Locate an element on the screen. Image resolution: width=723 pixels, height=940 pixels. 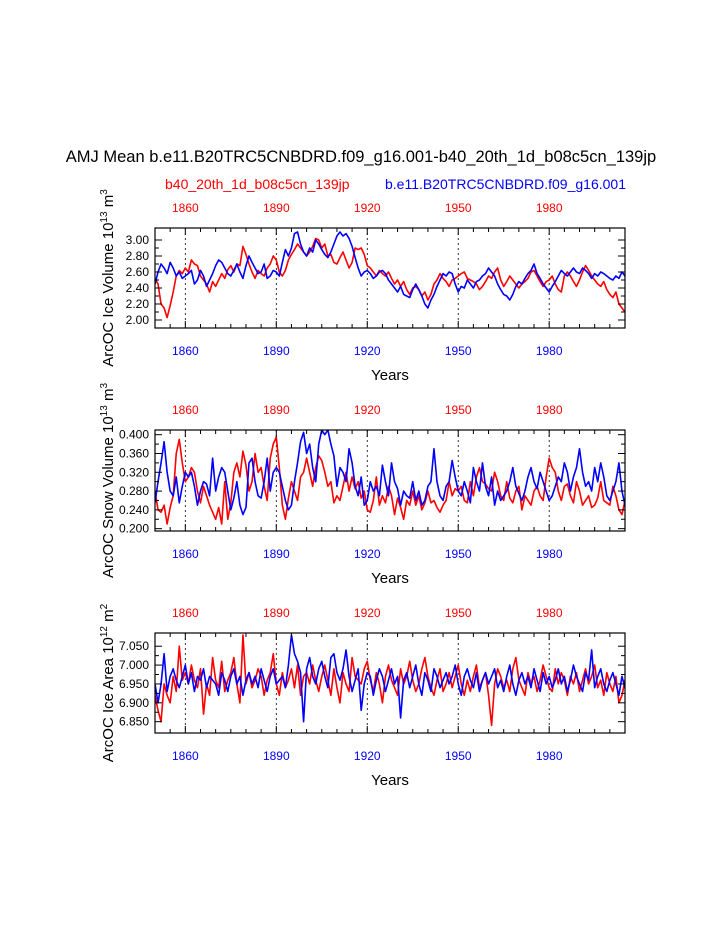
y-tick-label: 0.280 is located at coordinates (134, 491).